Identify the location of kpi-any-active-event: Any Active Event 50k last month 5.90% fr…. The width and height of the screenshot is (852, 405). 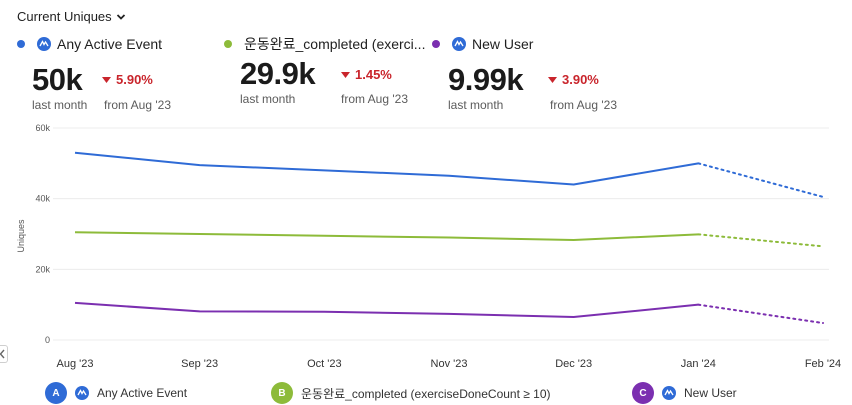
(112, 74).